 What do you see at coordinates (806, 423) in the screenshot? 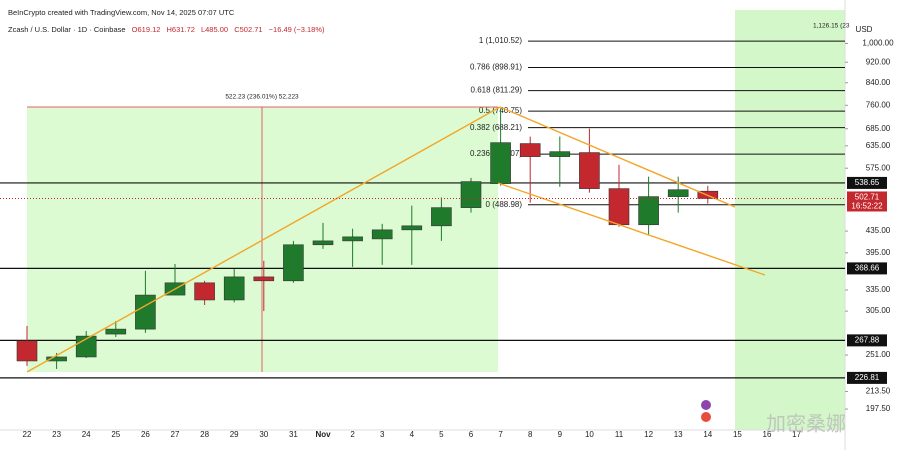
I see `watermark: 加密桑娜` at bounding box center [806, 423].